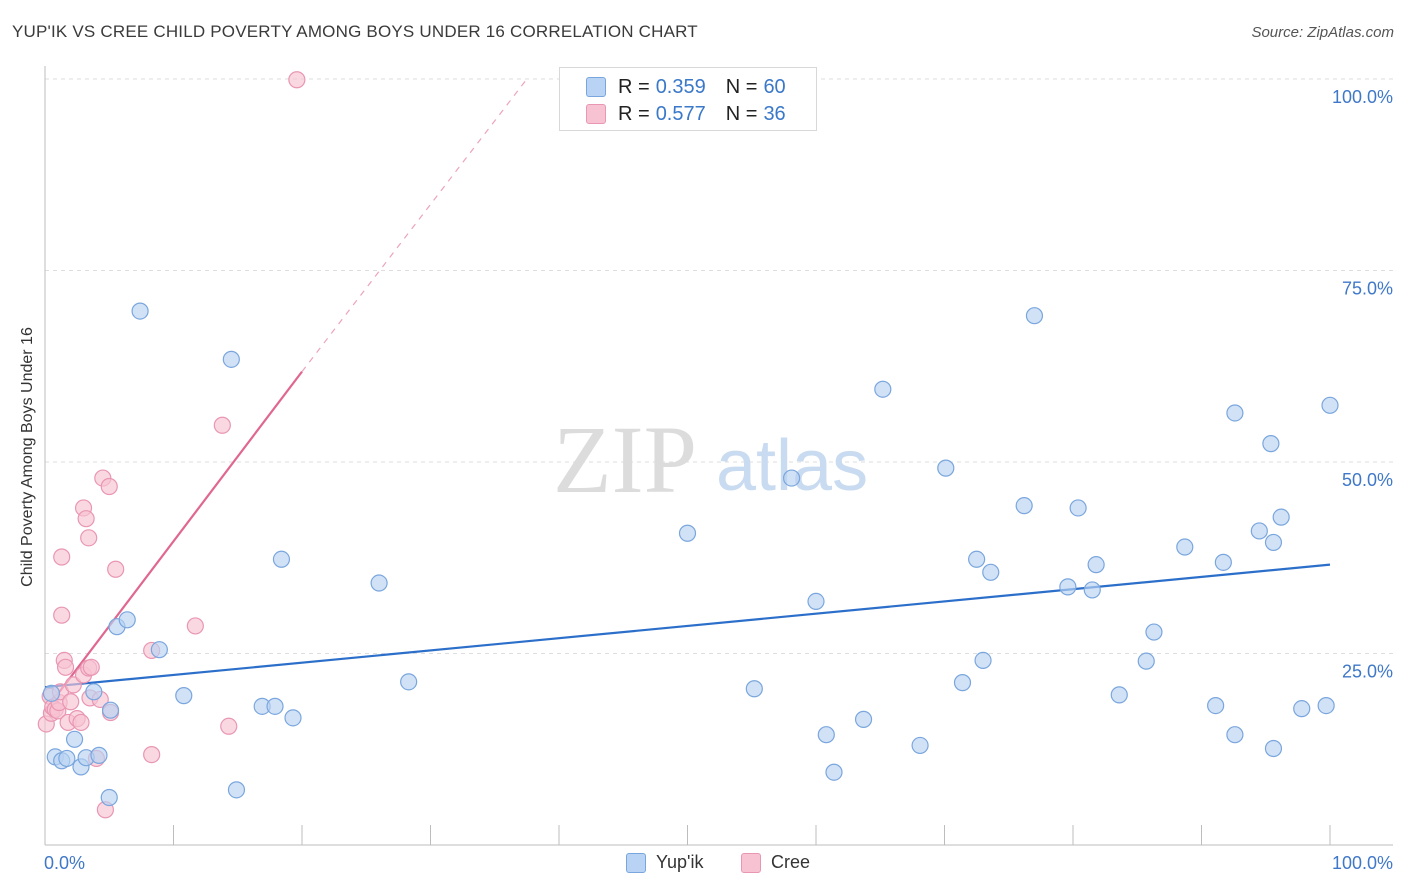 The width and height of the screenshot is (1406, 892). What do you see at coordinates (710, 459) in the screenshot?
I see `watermark: ZIP atlas` at bounding box center [710, 459].